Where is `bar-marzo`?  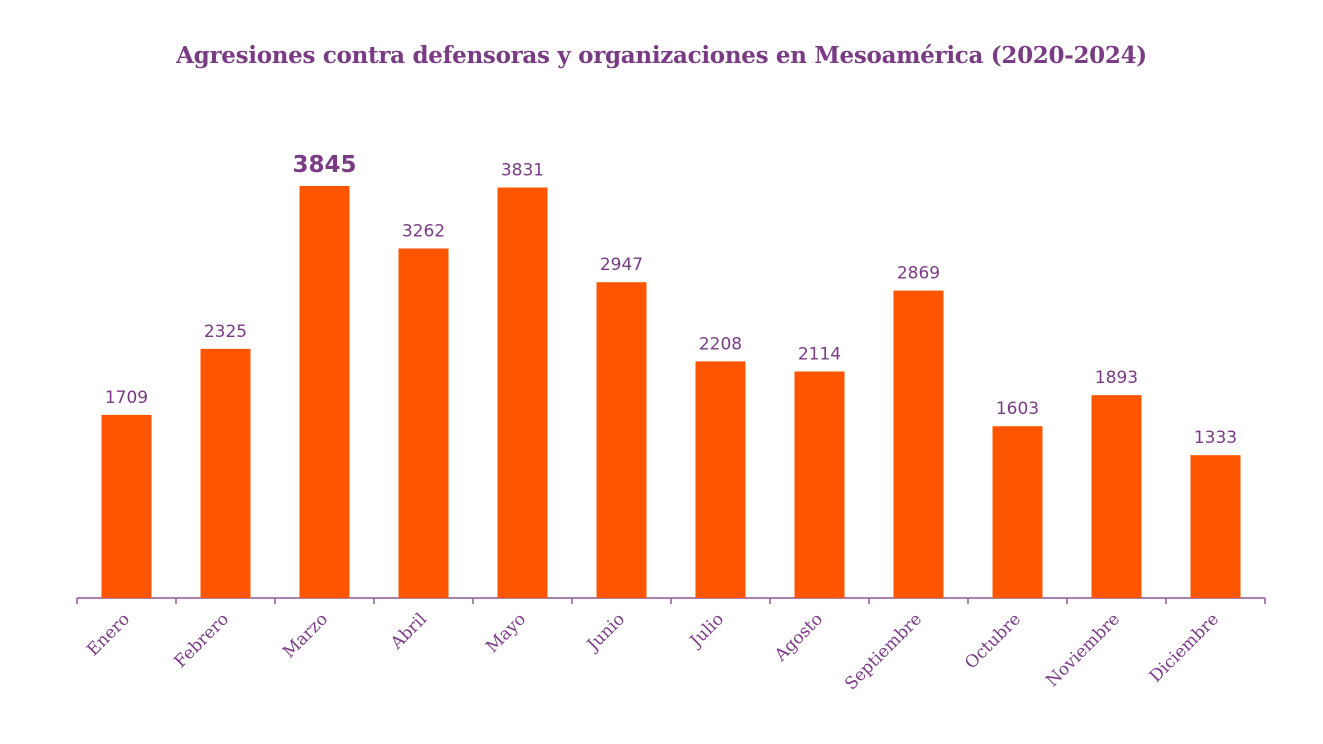 bar-marzo is located at coordinates (324, 392).